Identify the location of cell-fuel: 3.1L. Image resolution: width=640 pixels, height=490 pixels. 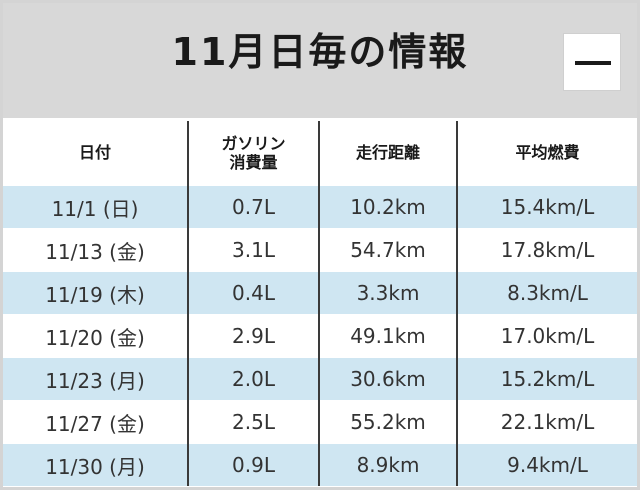
(254, 250).